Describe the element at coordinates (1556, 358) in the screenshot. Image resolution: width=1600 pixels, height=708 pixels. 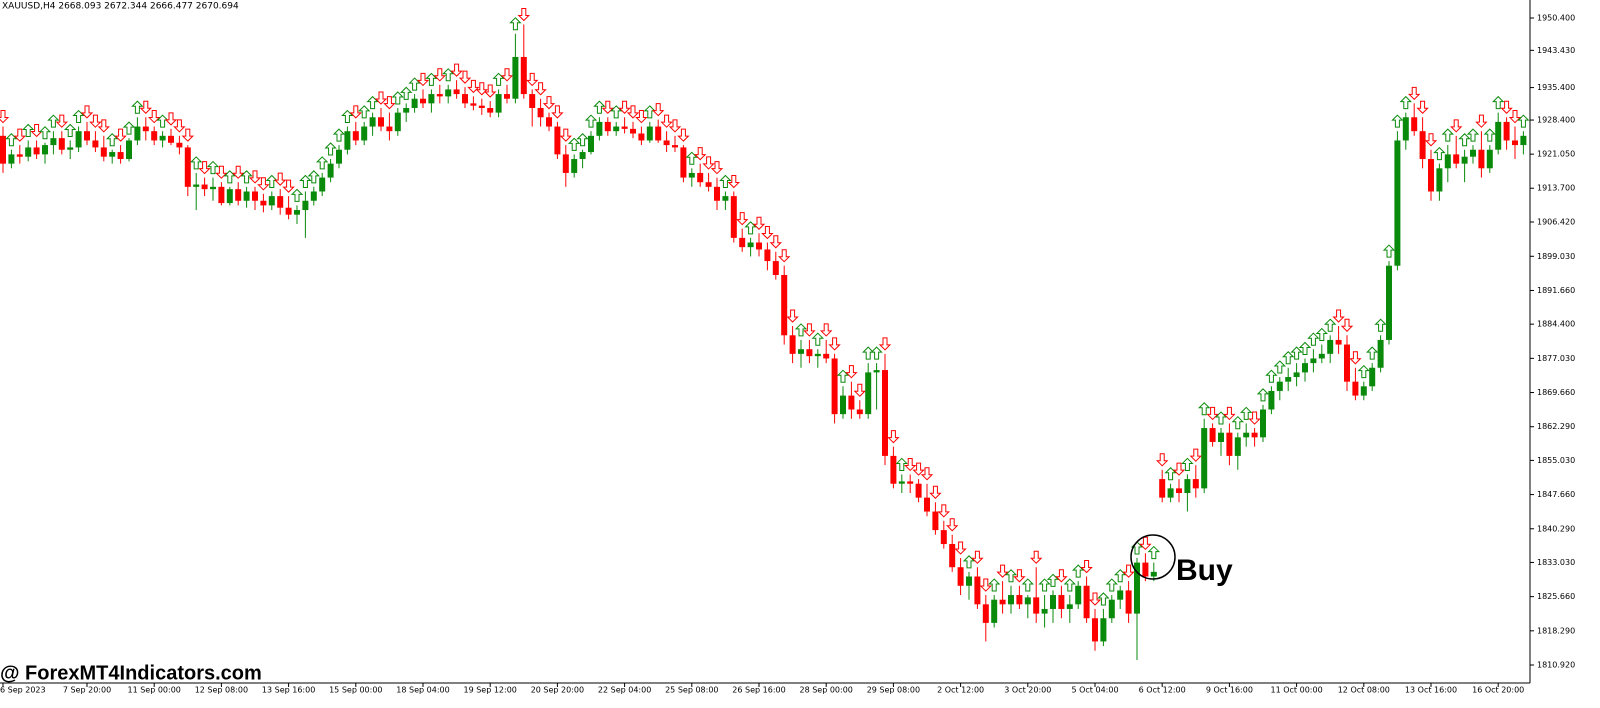
I see `y-tick-label: 1877.030` at that location.